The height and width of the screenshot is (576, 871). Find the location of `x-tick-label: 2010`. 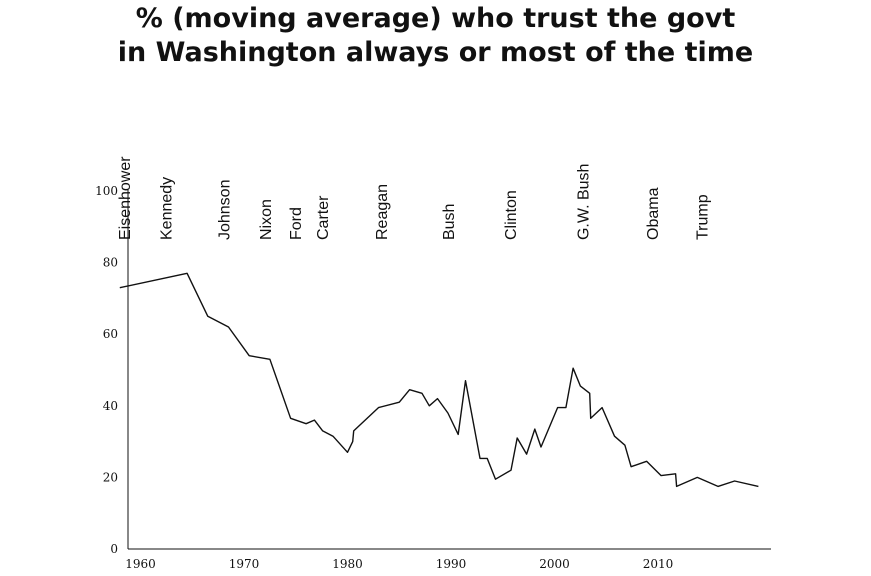

x-tick-label: 2010 is located at coordinates (658, 564).